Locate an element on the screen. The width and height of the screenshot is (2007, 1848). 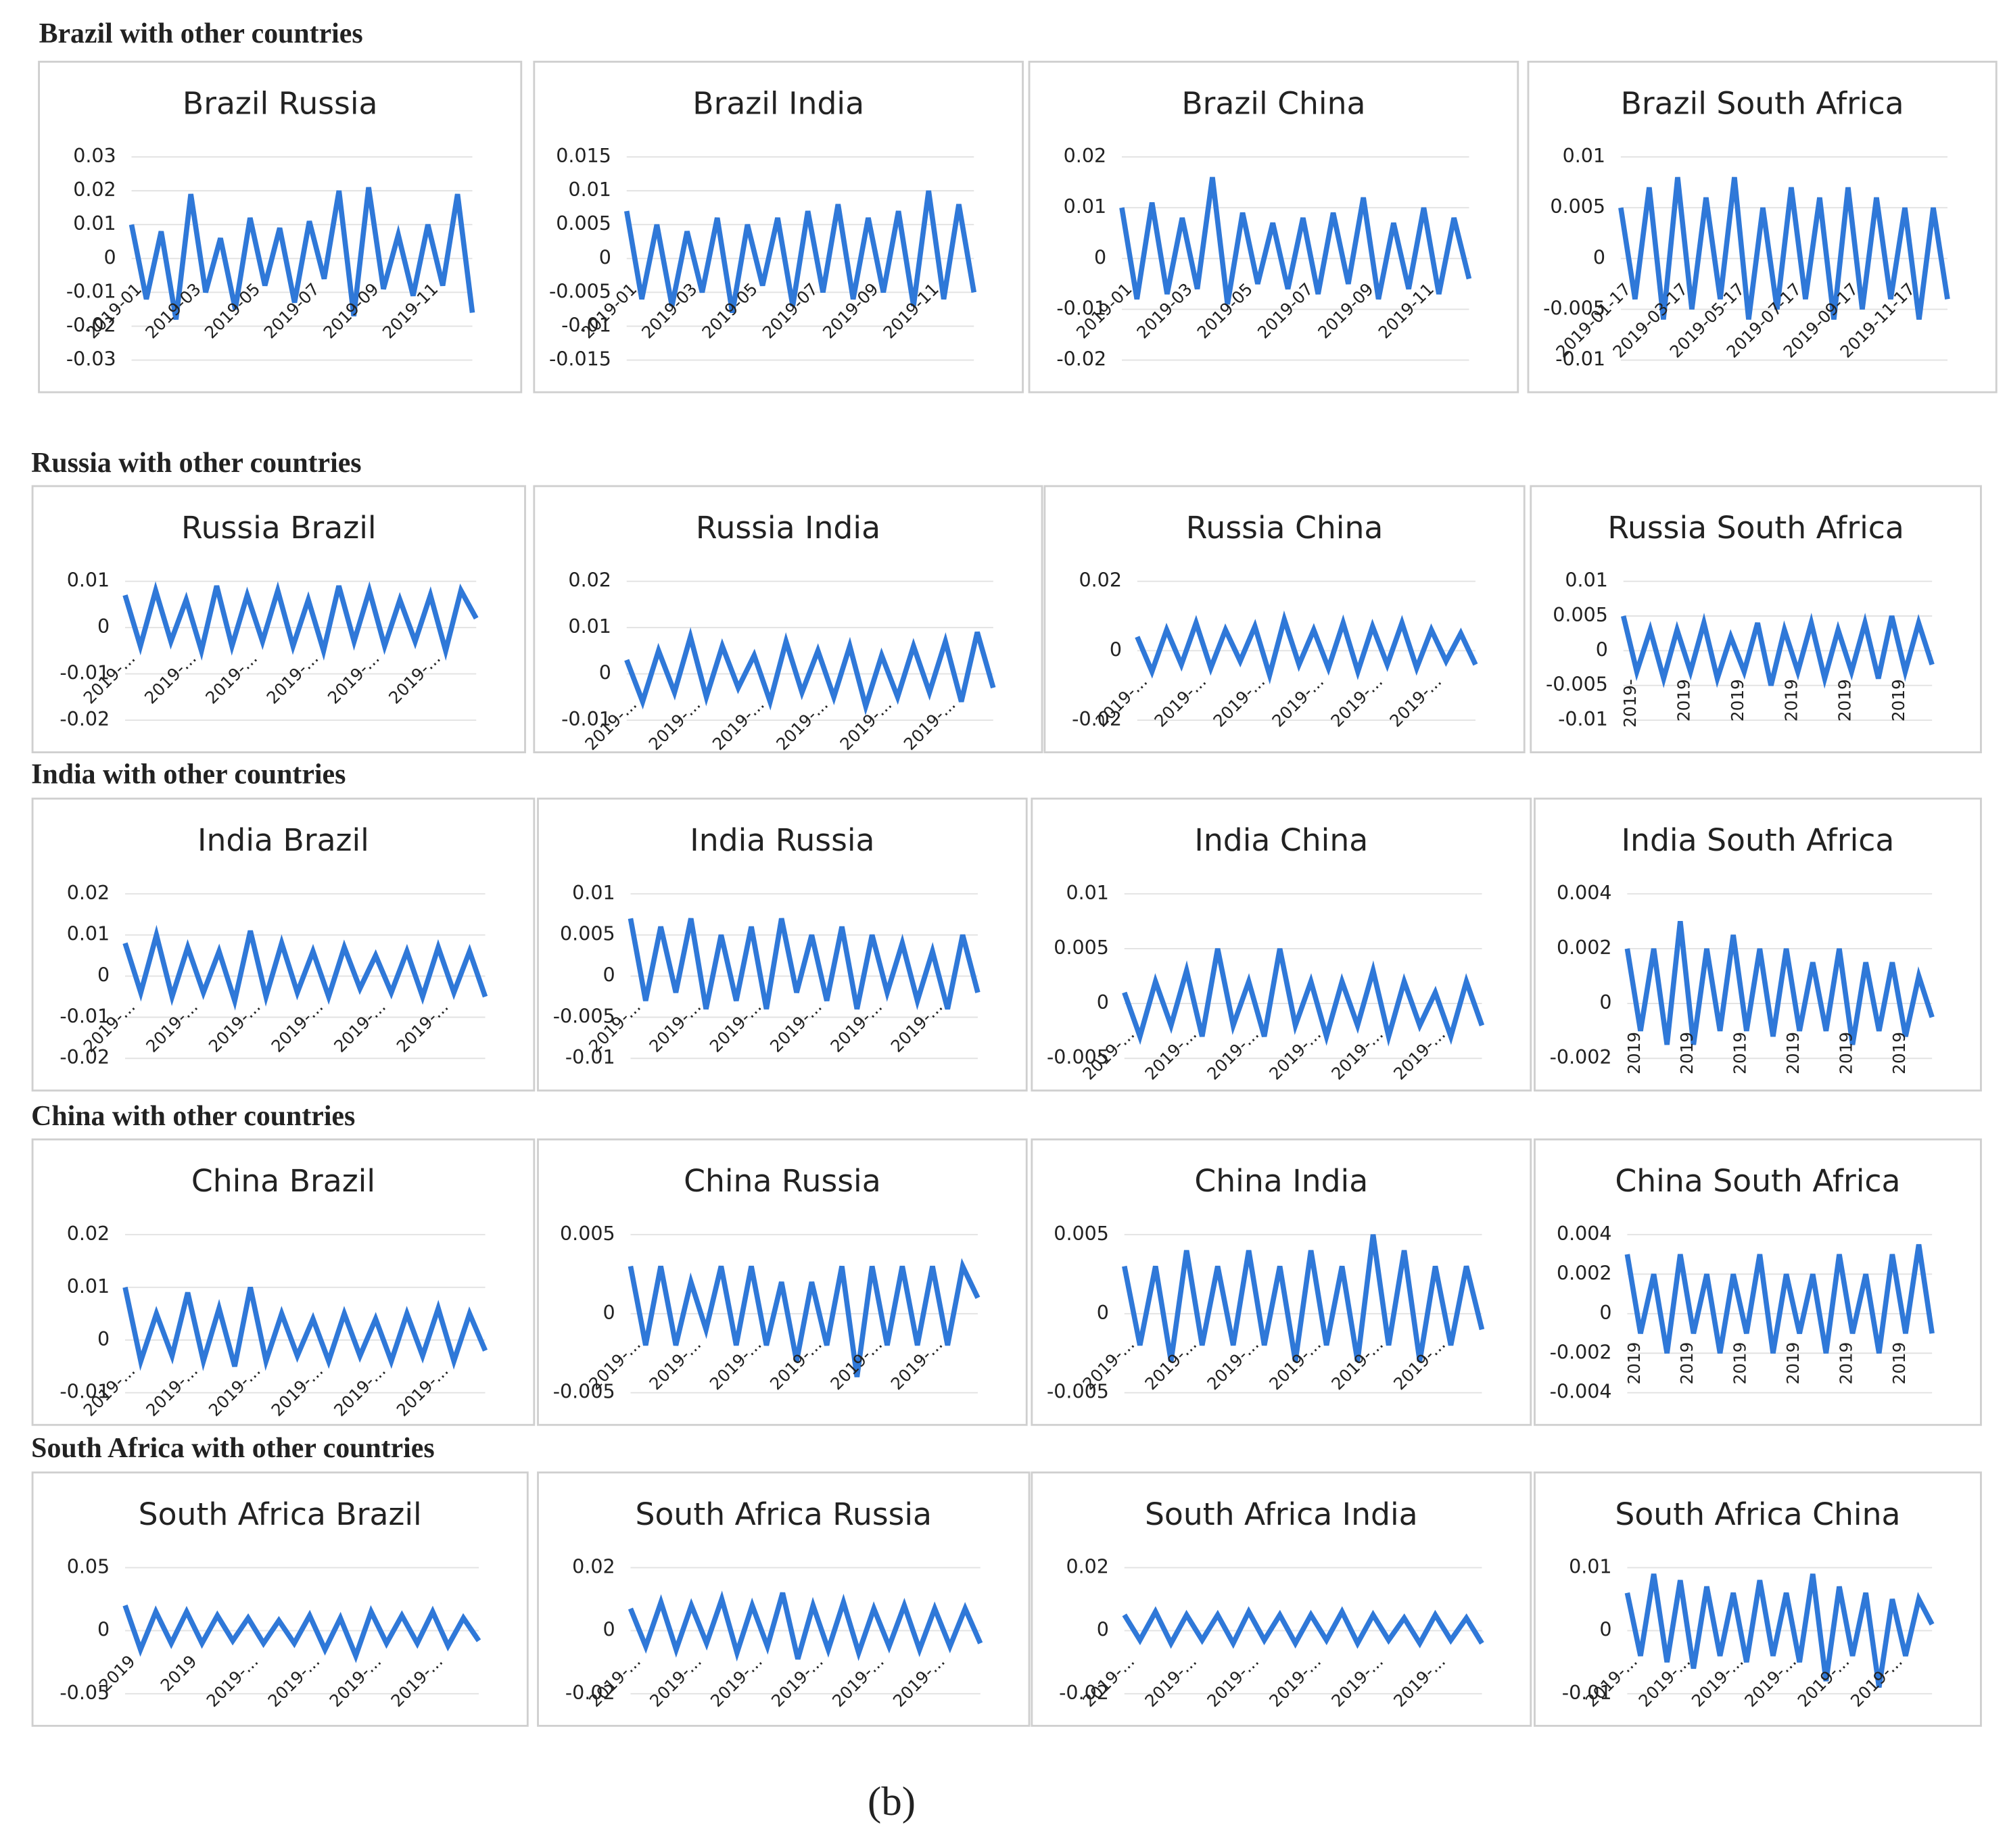
section-heading: Brazil with other countries is located at coordinates (201, 33).